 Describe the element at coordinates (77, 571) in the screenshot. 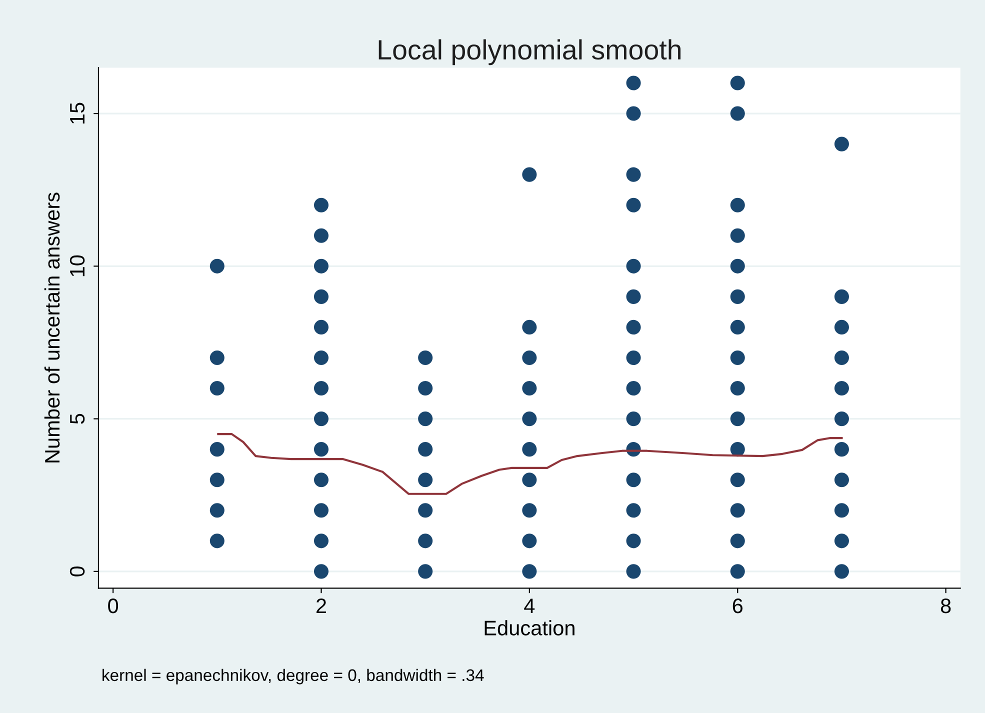

I see `y-tick-label: 0` at that location.